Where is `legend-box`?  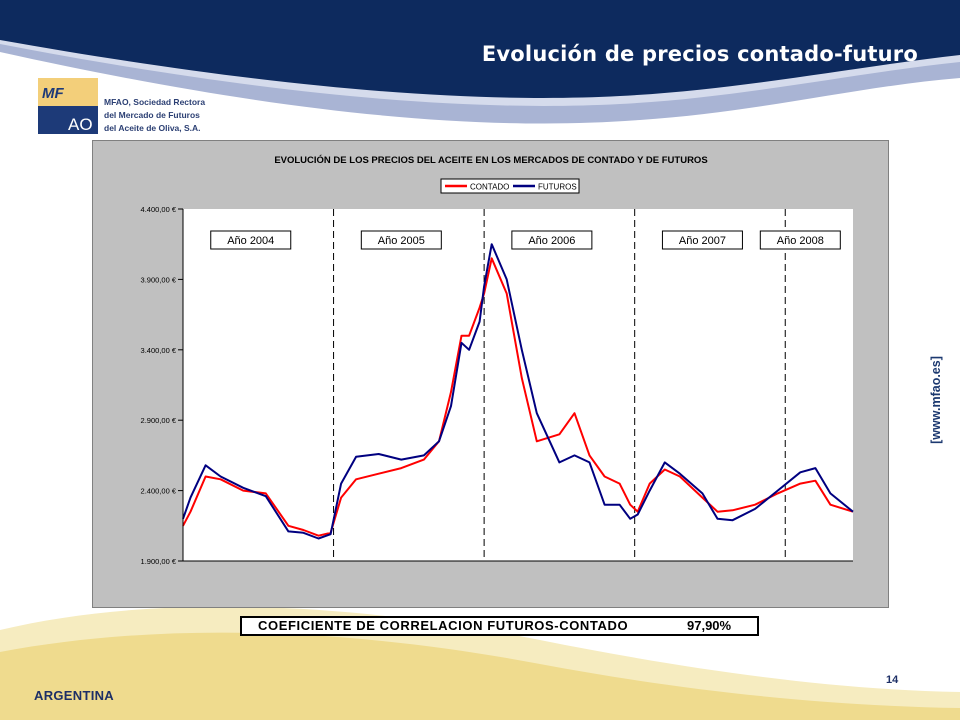
legend-box is located at coordinates (510, 186).